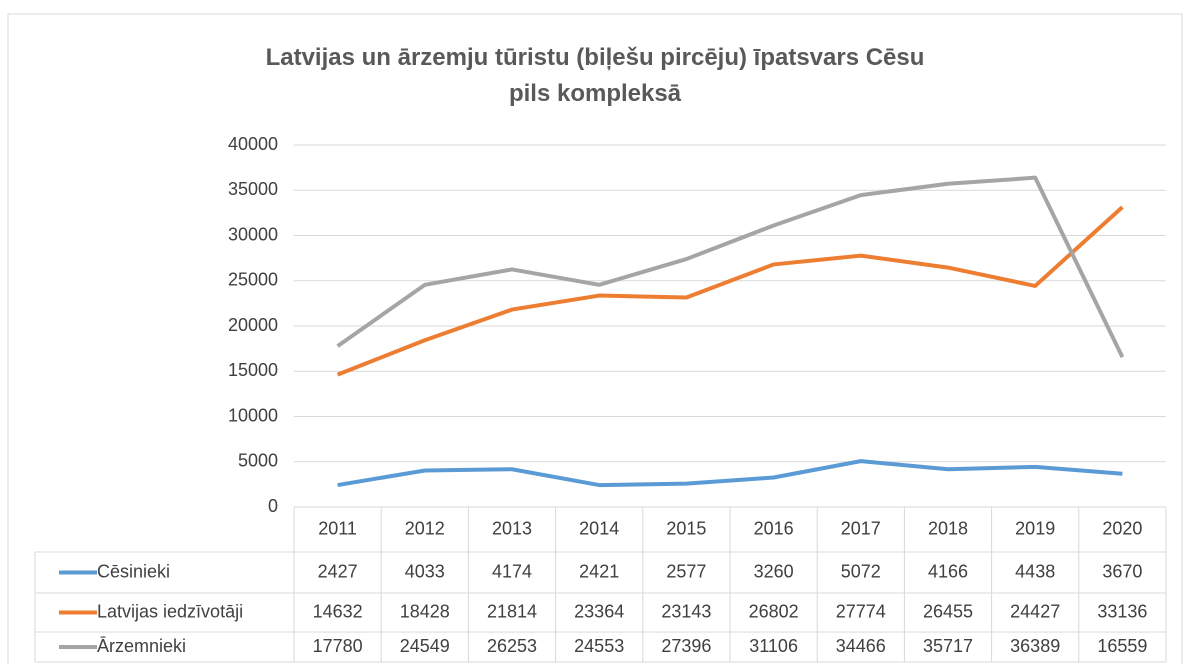 This screenshot has width=1190, height=664. Describe the element at coordinates (948, 528) in the screenshot. I see `x-tick-label: 2018` at that location.